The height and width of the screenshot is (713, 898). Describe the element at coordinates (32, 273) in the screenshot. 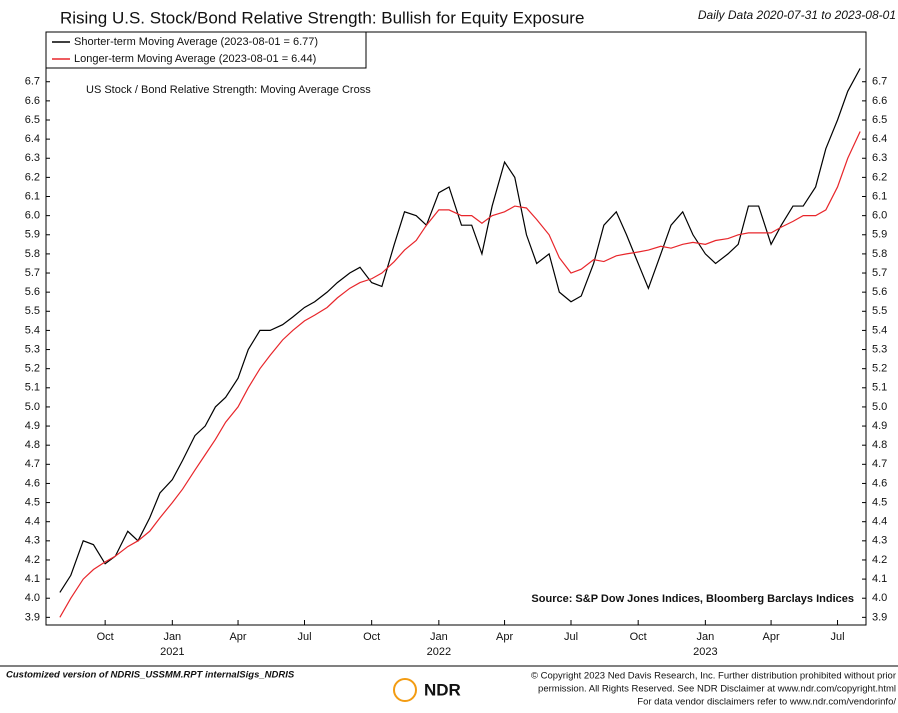

I see `y-tick-label: 5.7` at that location.